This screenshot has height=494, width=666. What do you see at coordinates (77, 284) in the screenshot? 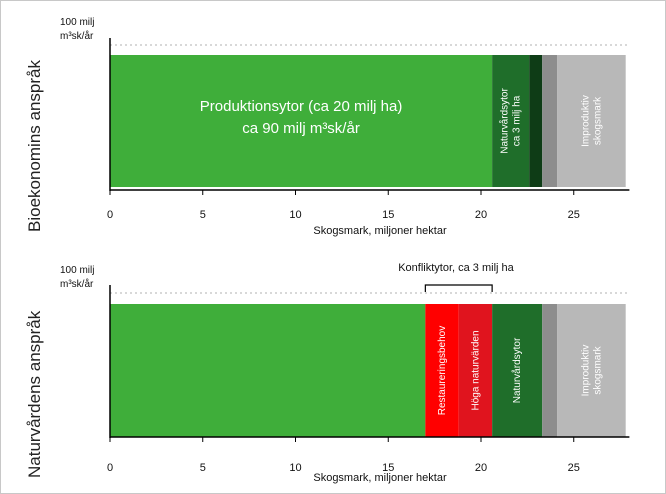
I see `panel-2-ytop-unit: m³sk/år` at bounding box center [77, 284].